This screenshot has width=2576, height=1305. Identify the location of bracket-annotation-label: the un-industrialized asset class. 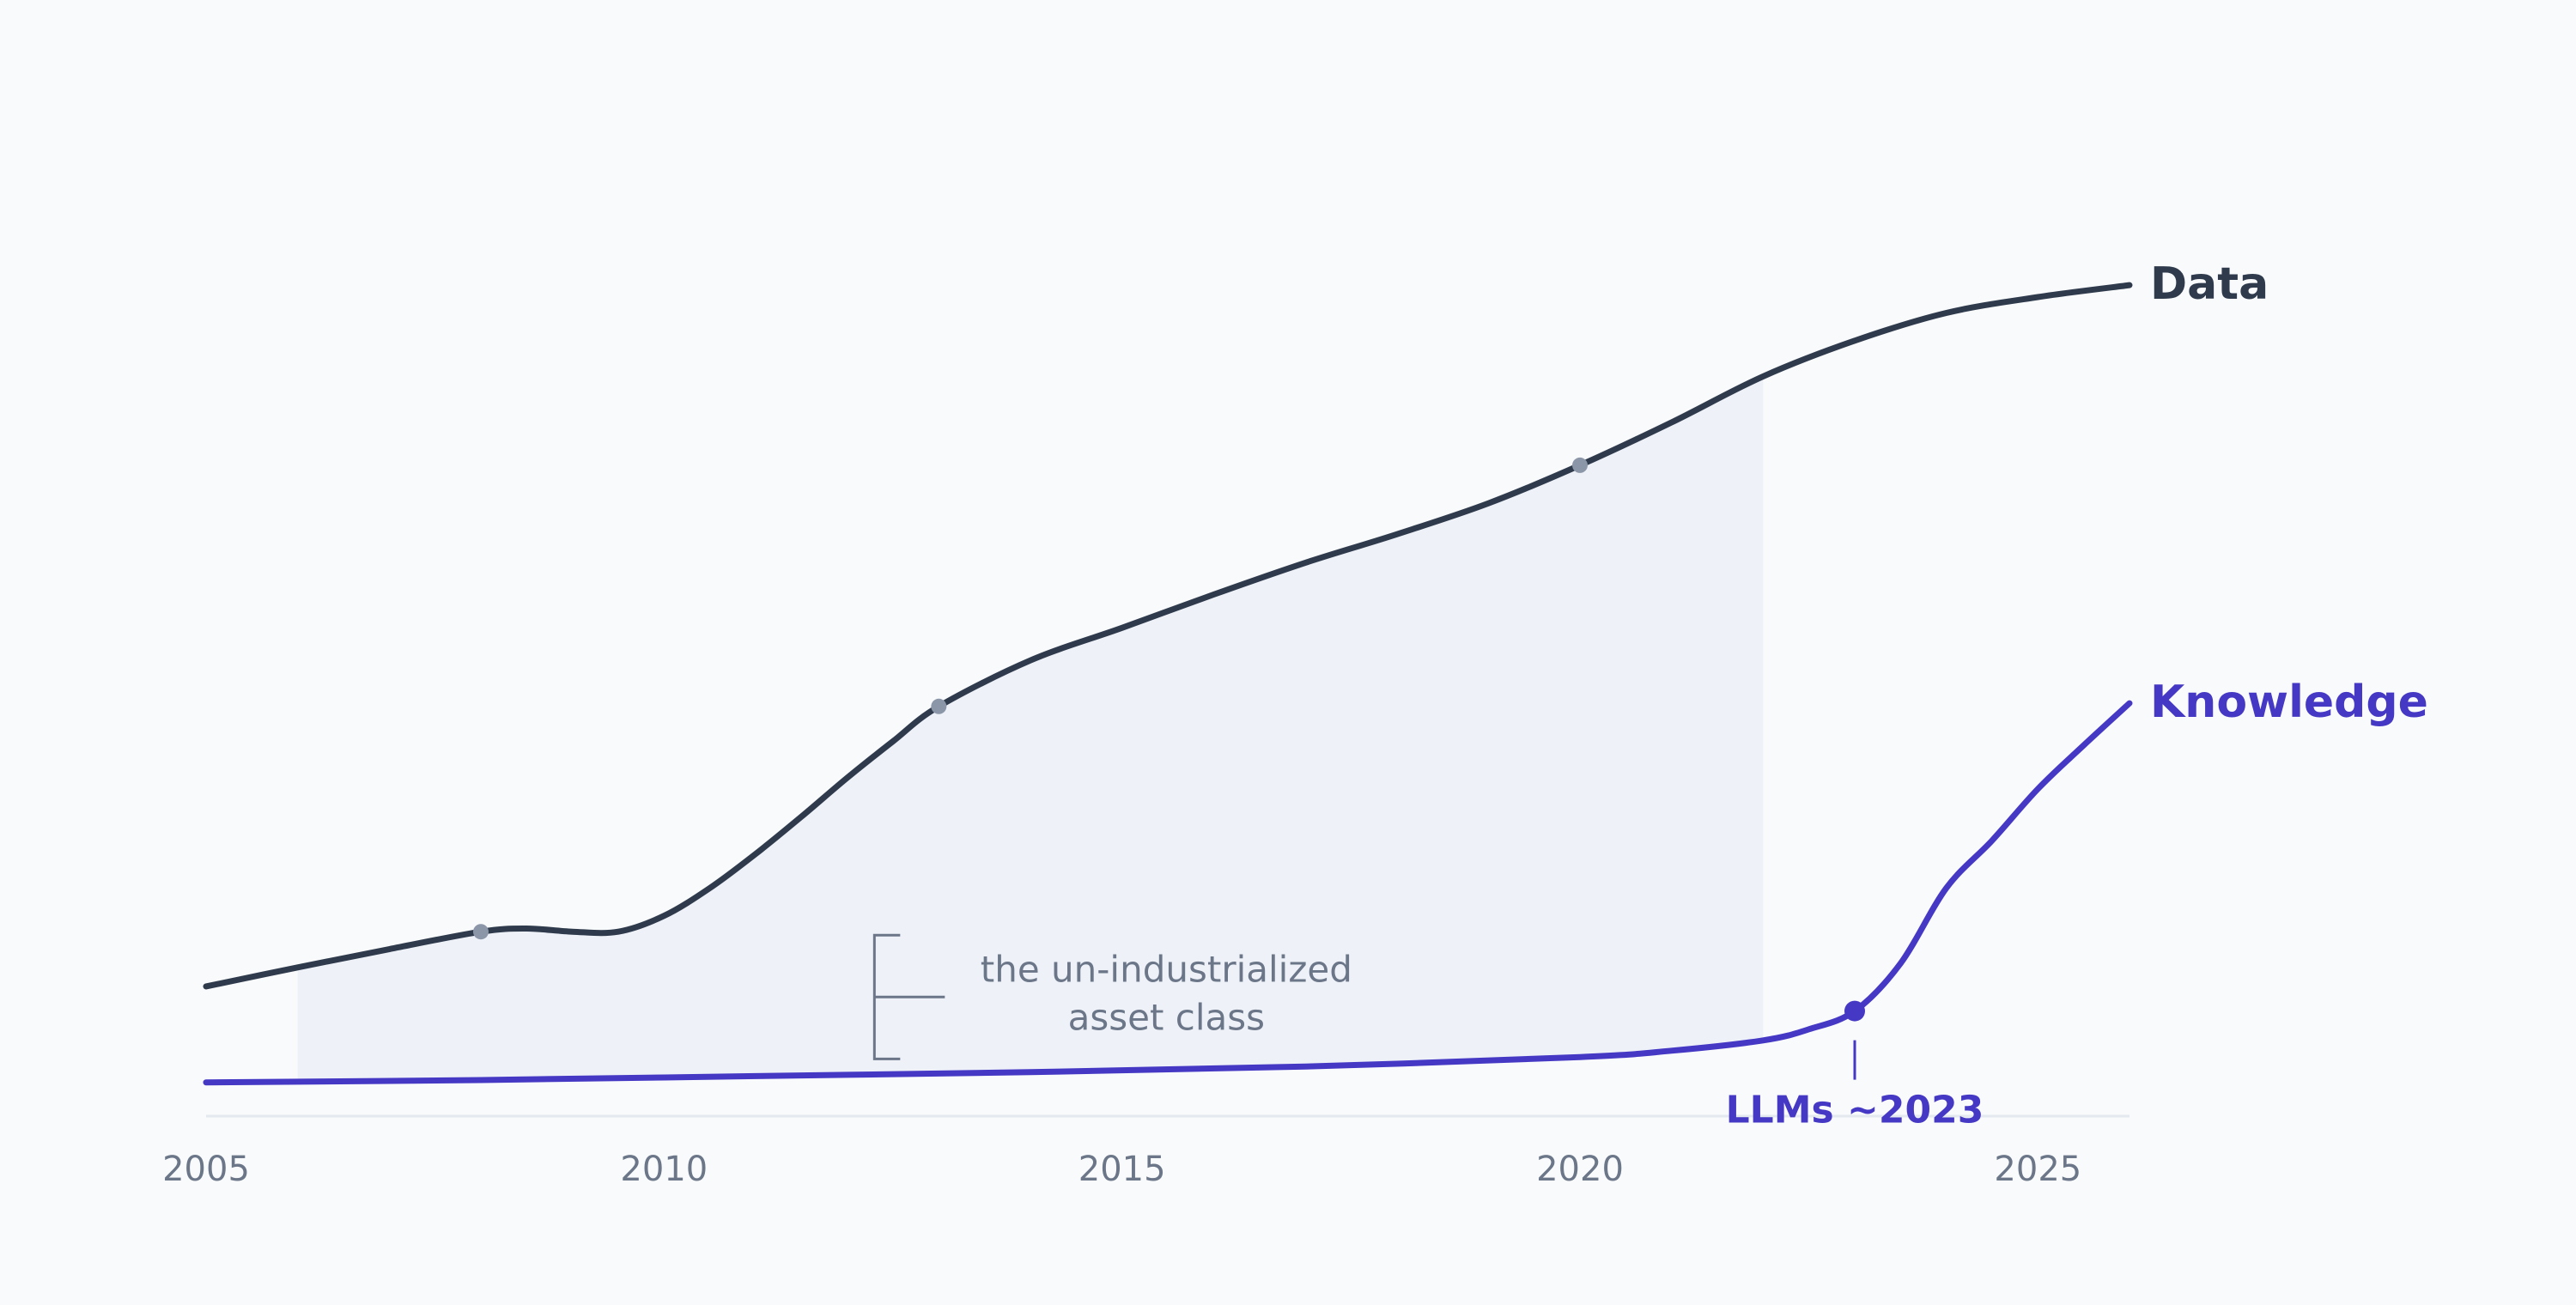
(1166, 993).